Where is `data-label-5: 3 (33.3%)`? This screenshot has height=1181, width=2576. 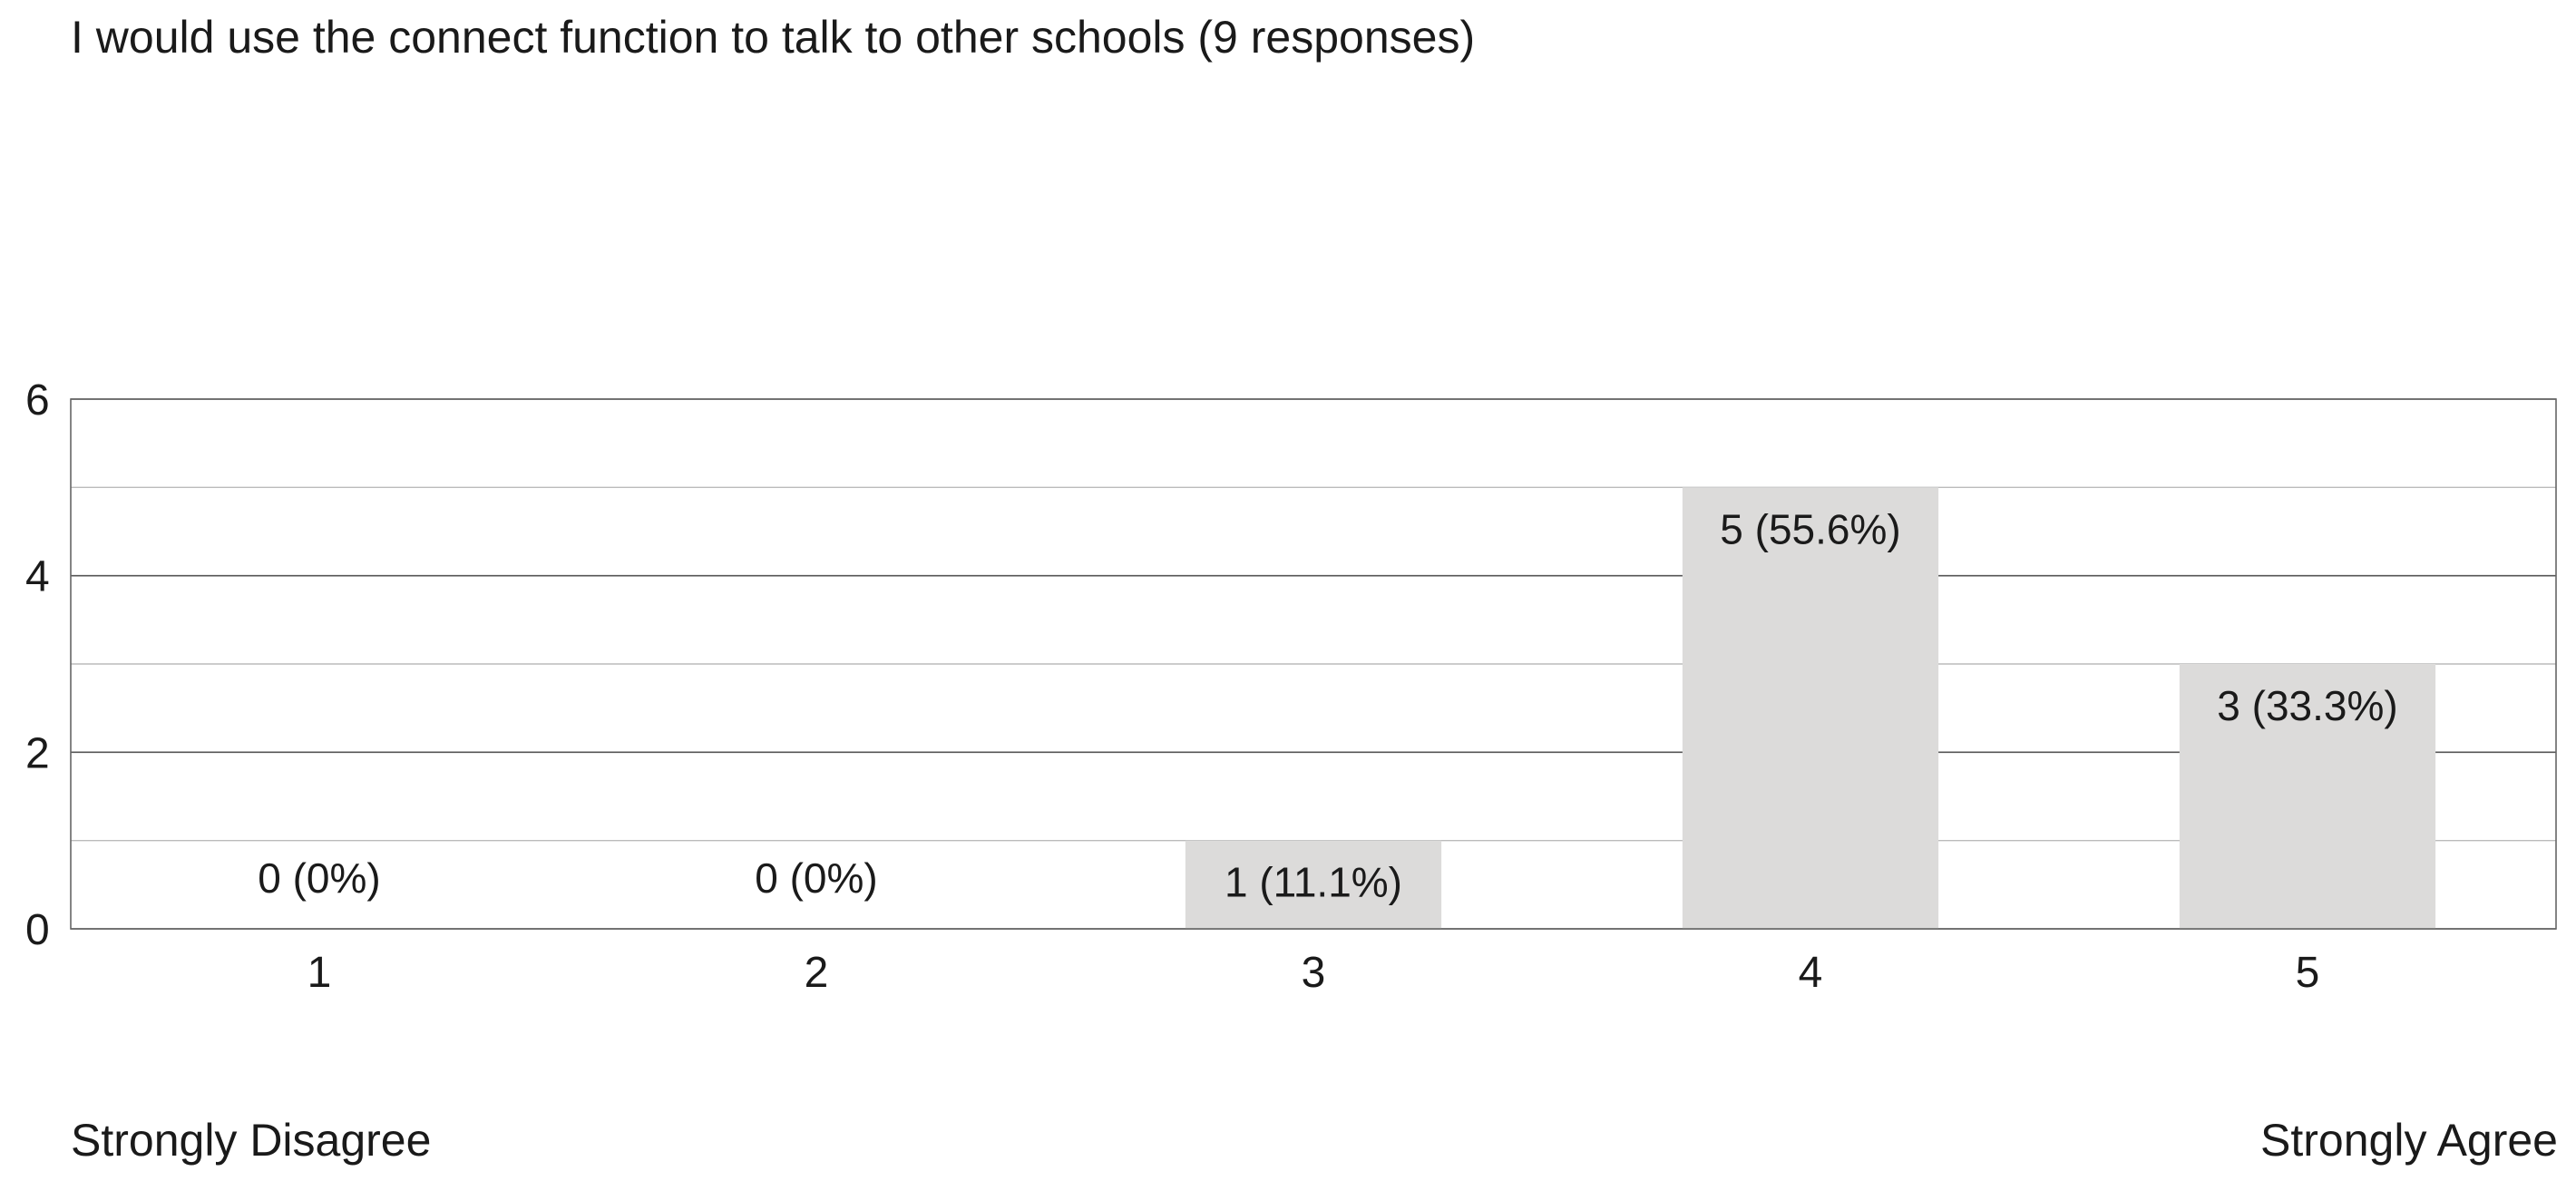
data-label-5: 3 (33.3%) is located at coordinates (2307, 706).